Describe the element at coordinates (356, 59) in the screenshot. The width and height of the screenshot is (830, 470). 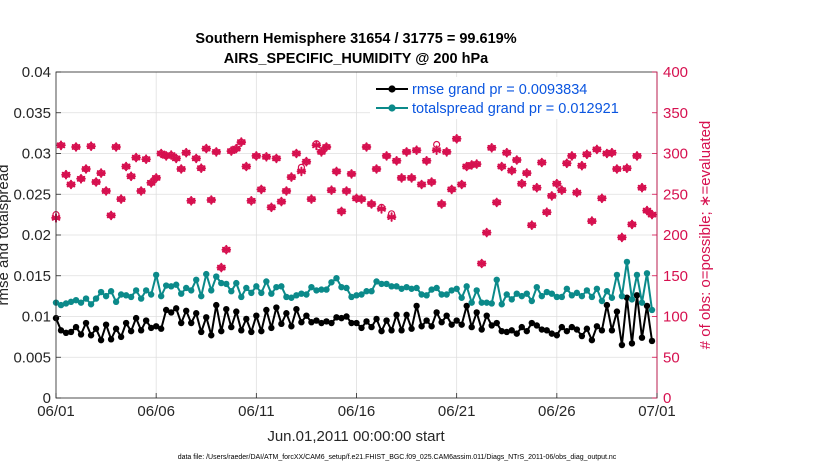
I see `chart-subtitle: AIRS_SPECIFIC_HUMIDITY @ 200 hPa` at that location.